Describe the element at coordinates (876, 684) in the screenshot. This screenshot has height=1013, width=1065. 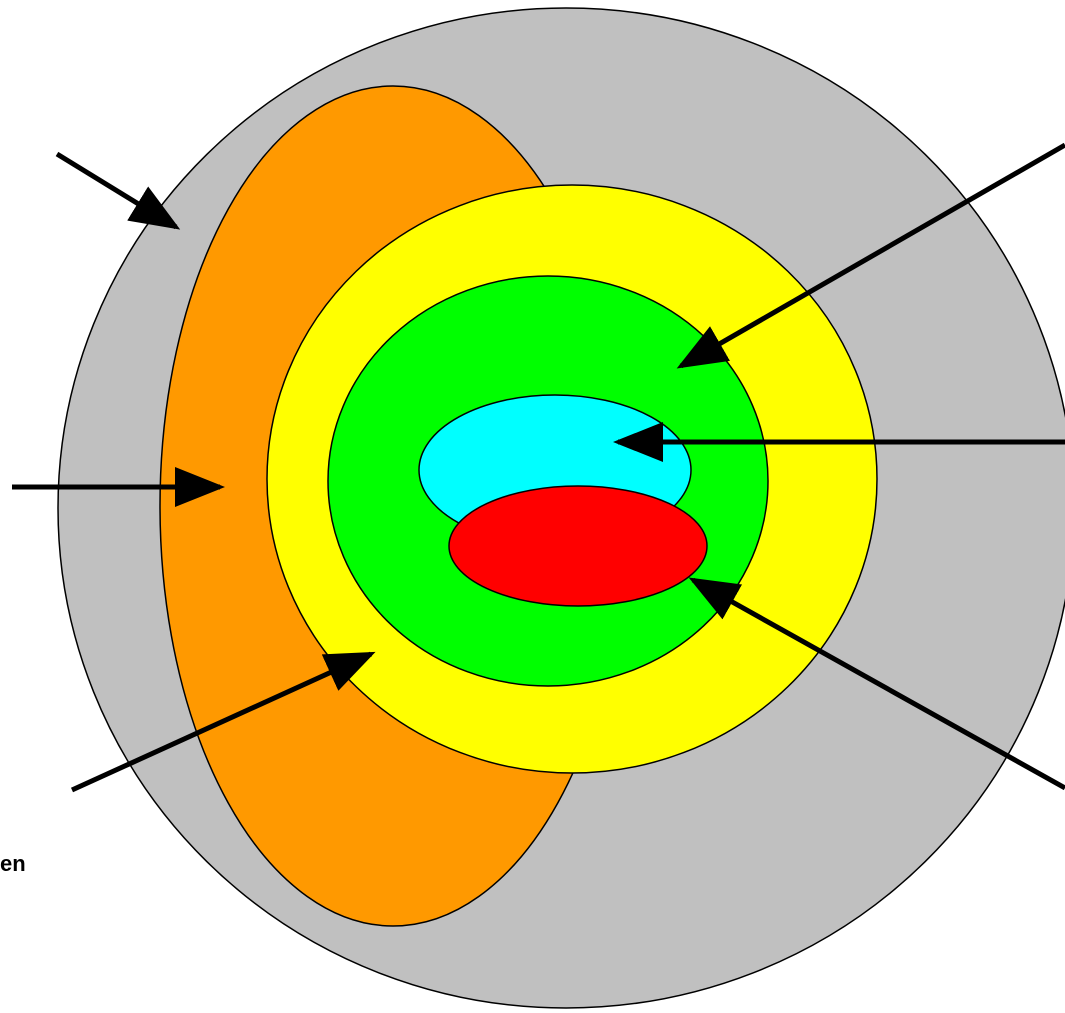
I see `arrow-to-red` at that location.